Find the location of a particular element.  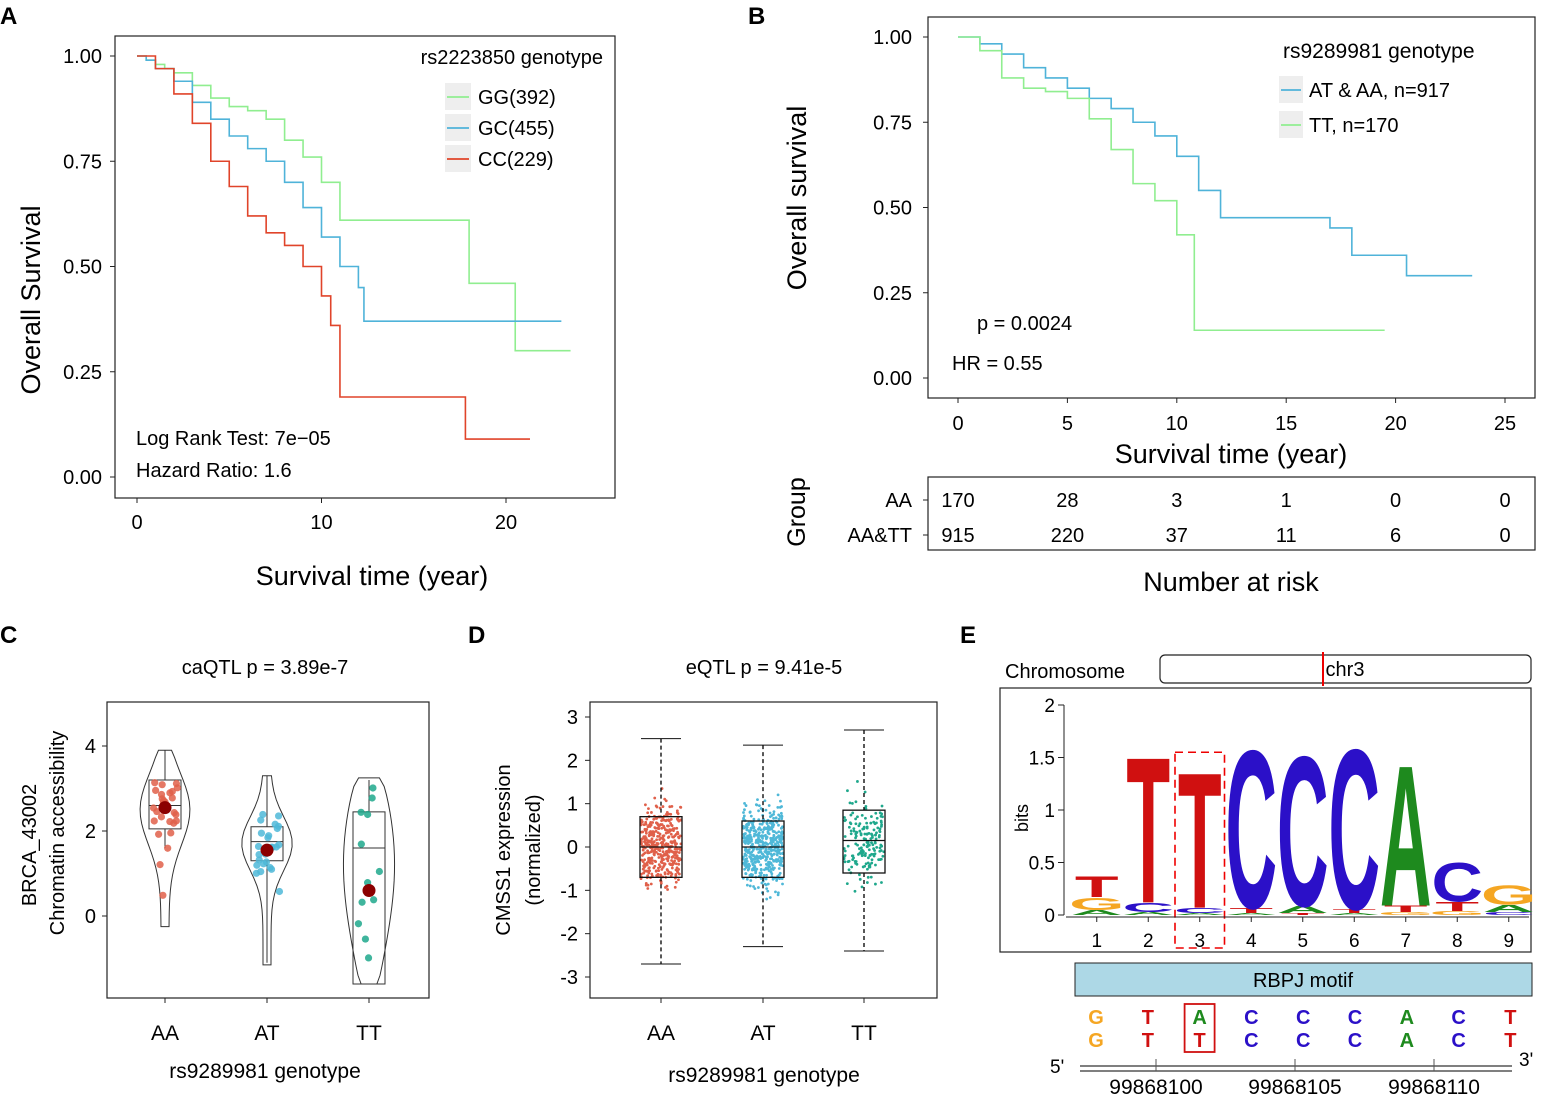

panel-e-logo-letter: T is located at coordinates (1406, 909).